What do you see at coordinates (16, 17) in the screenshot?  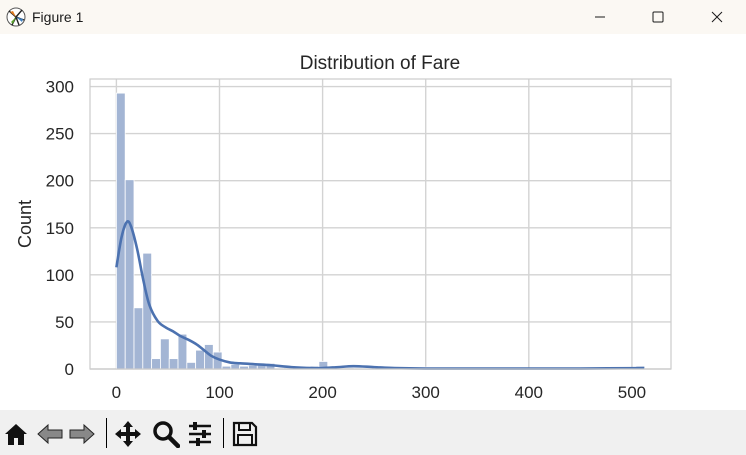 I see `matplotlib-logo-icon` at bounding box center [16, 17].